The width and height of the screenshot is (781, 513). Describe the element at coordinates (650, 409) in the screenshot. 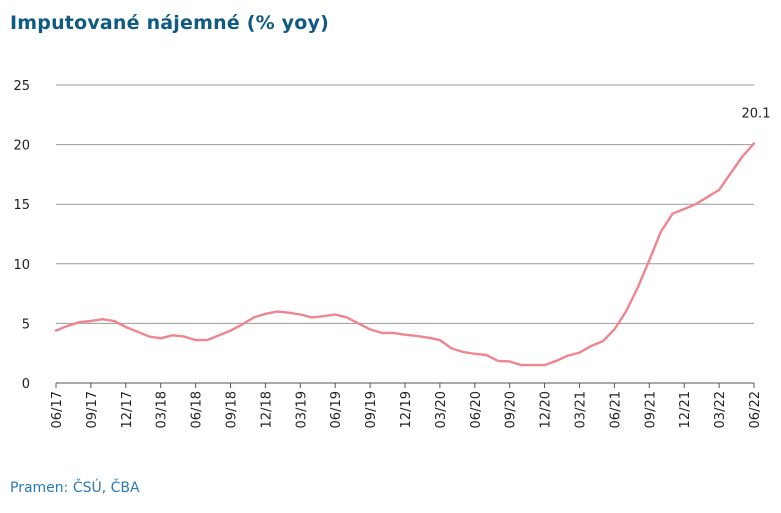

I see `x-tick-label: 09/21` at that location.